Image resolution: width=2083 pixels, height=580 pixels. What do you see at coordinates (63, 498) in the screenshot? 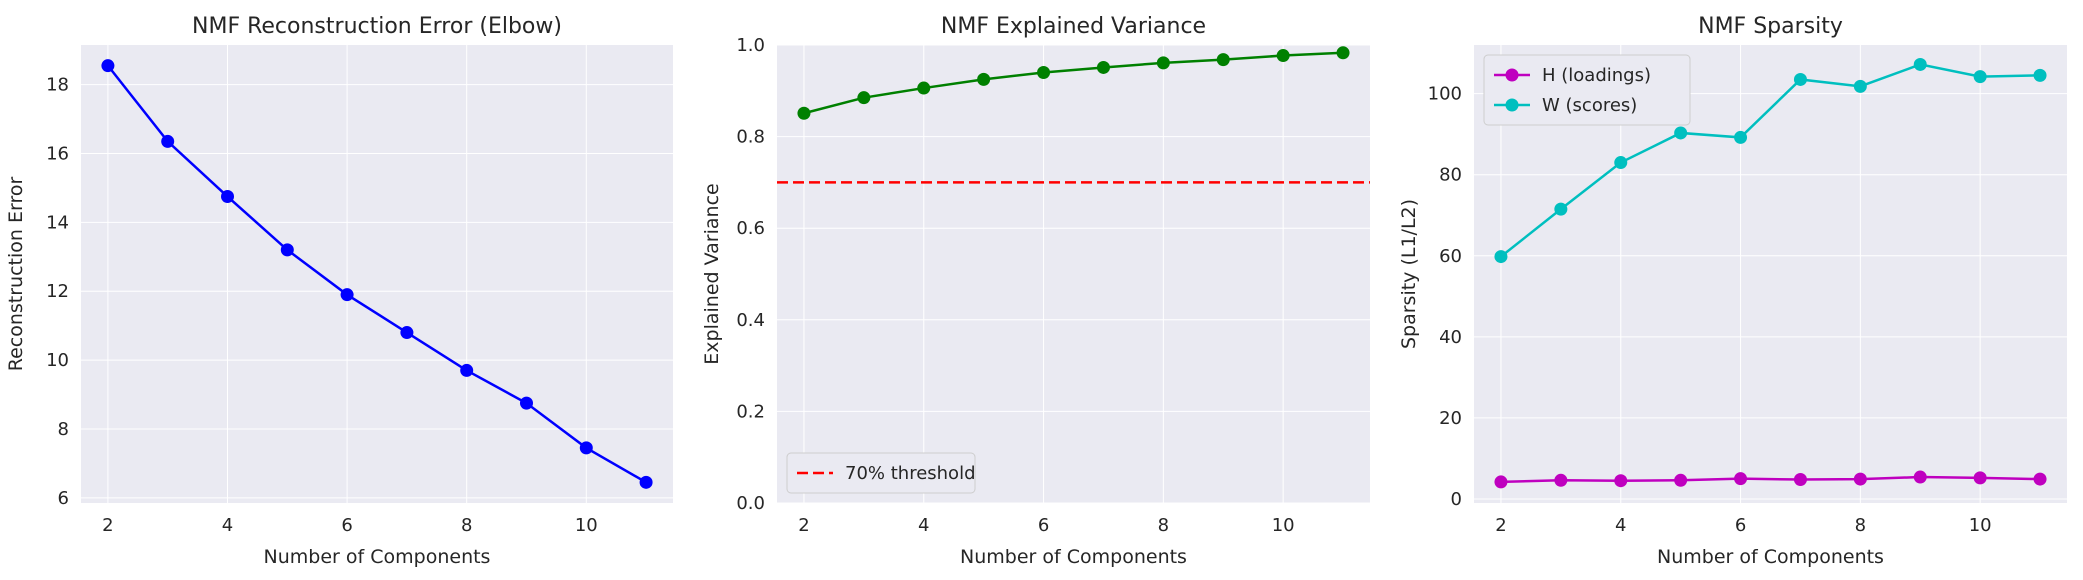
I see `y-tick-label: 6` at bounding box center [63, 498].